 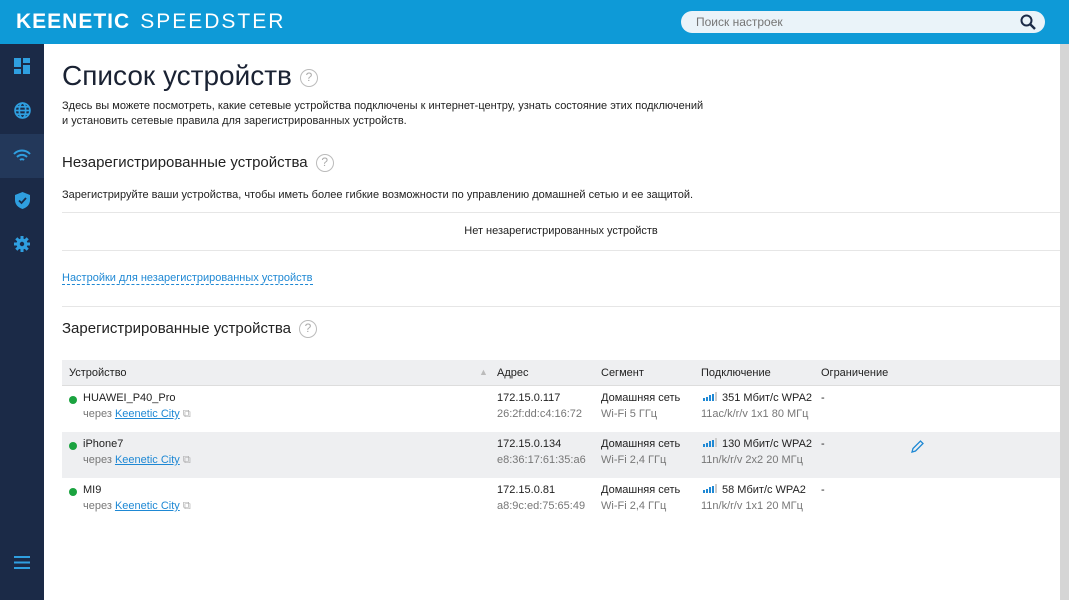 What do you see at coordinates (767, 444) in the screenshot?
I see `speed-text: 130 Мбит/с WPA2` at bounding box center [767, 444].